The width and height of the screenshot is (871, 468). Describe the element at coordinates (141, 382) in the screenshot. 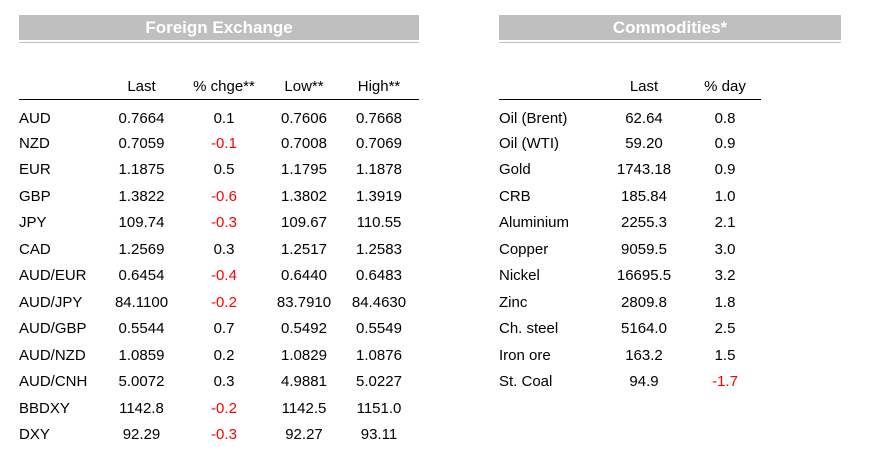

I see `cell-last: 5.0072` at that location.